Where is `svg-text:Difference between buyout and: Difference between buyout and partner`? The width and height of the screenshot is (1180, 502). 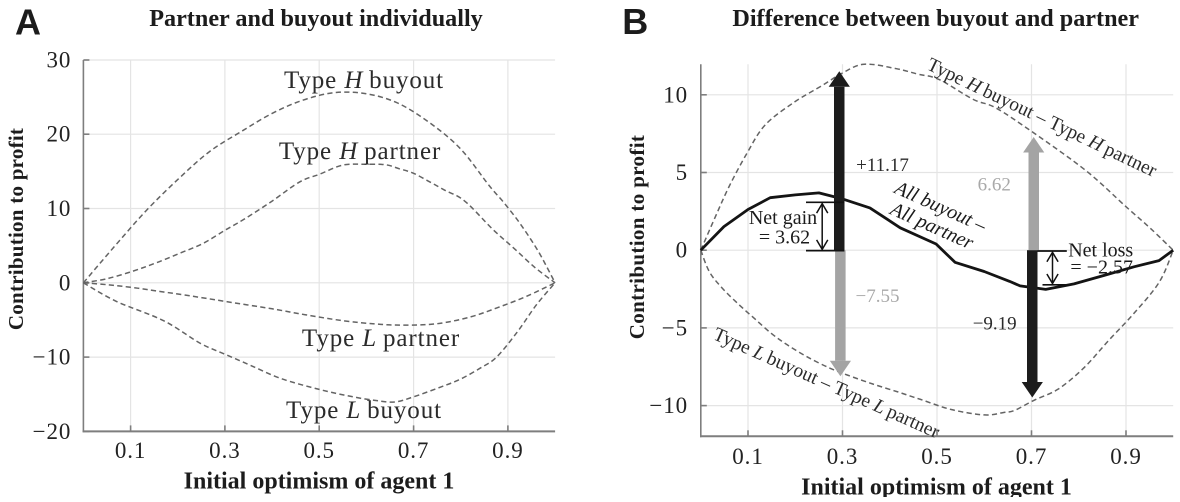
svg-text:Difference between buyout and: Difference between buyout and partner is located at coordinates (935, 18).